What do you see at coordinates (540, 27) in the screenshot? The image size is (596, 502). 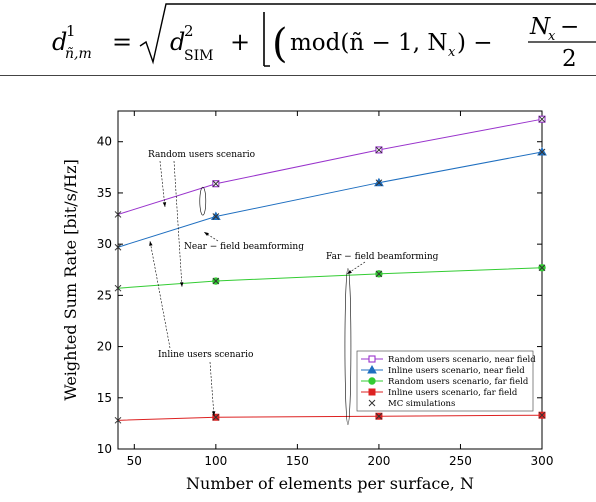 I see `eq-frac-num: N` at bounding box center [540, 27].